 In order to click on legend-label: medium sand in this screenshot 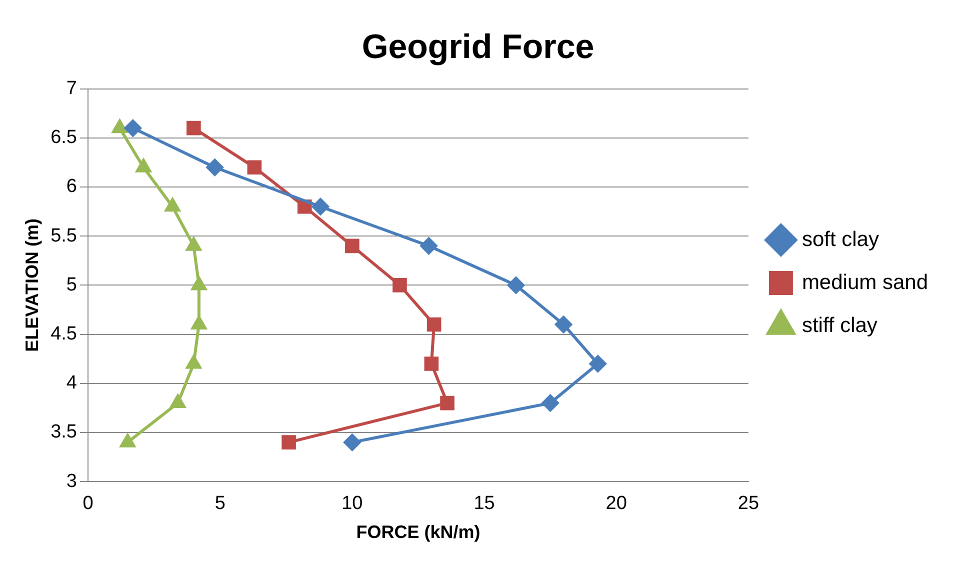, I will do `click(865, 282)`.